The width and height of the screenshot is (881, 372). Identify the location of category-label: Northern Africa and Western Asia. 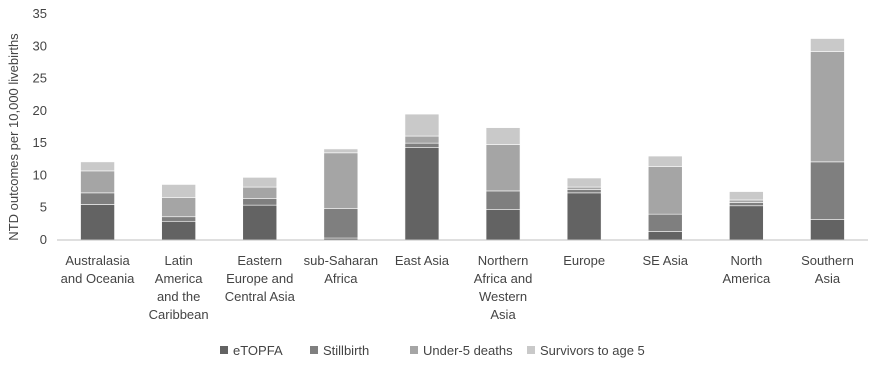
(503, 287).